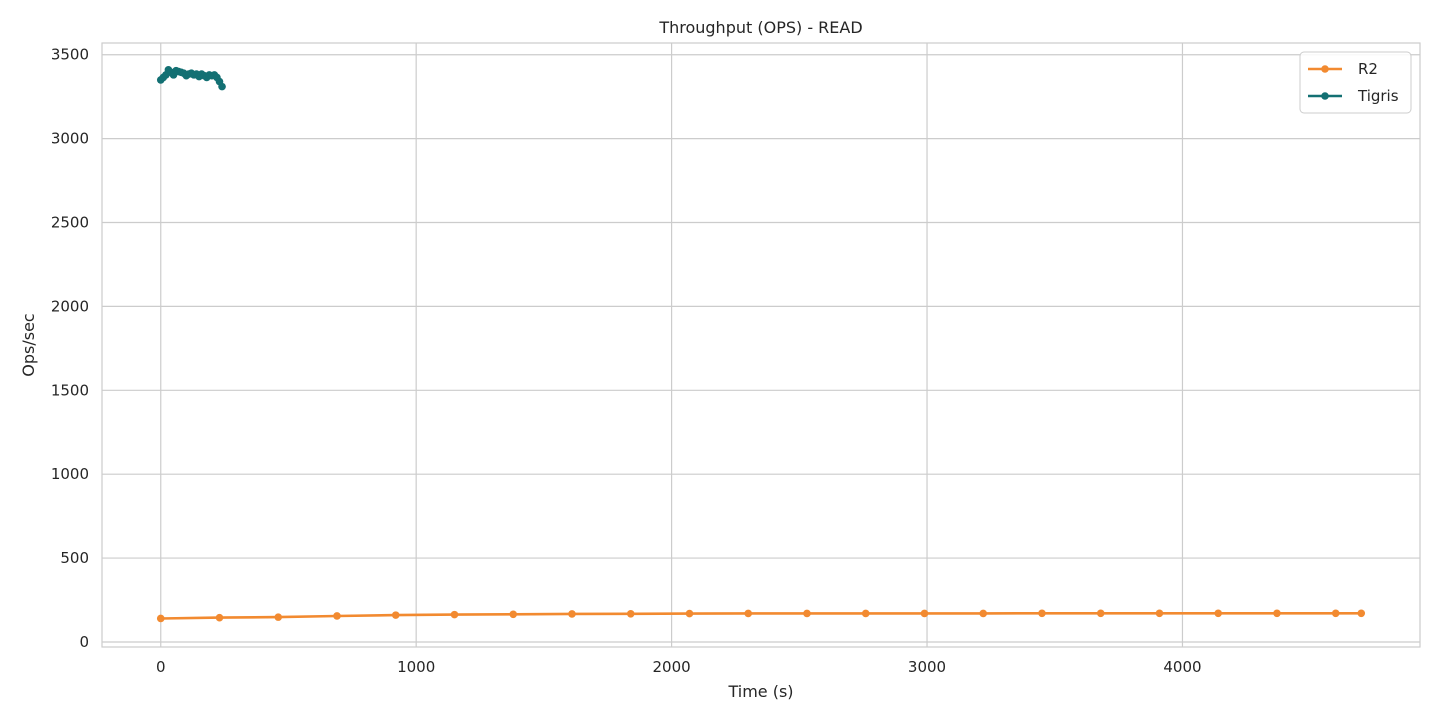  Describe the element at coordinates (672, 667) in the screenshot. I see `x-tick-label: 2000` at that location.